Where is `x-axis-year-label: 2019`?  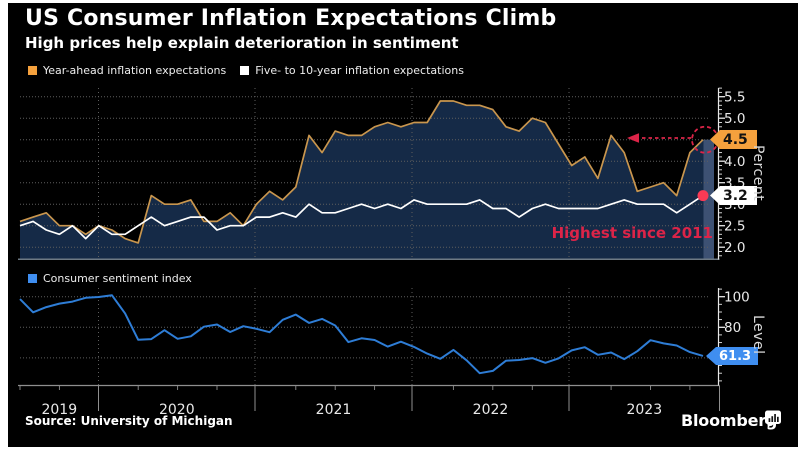 x-axis-year-label: 2019 is located at coordinates (59, 410).